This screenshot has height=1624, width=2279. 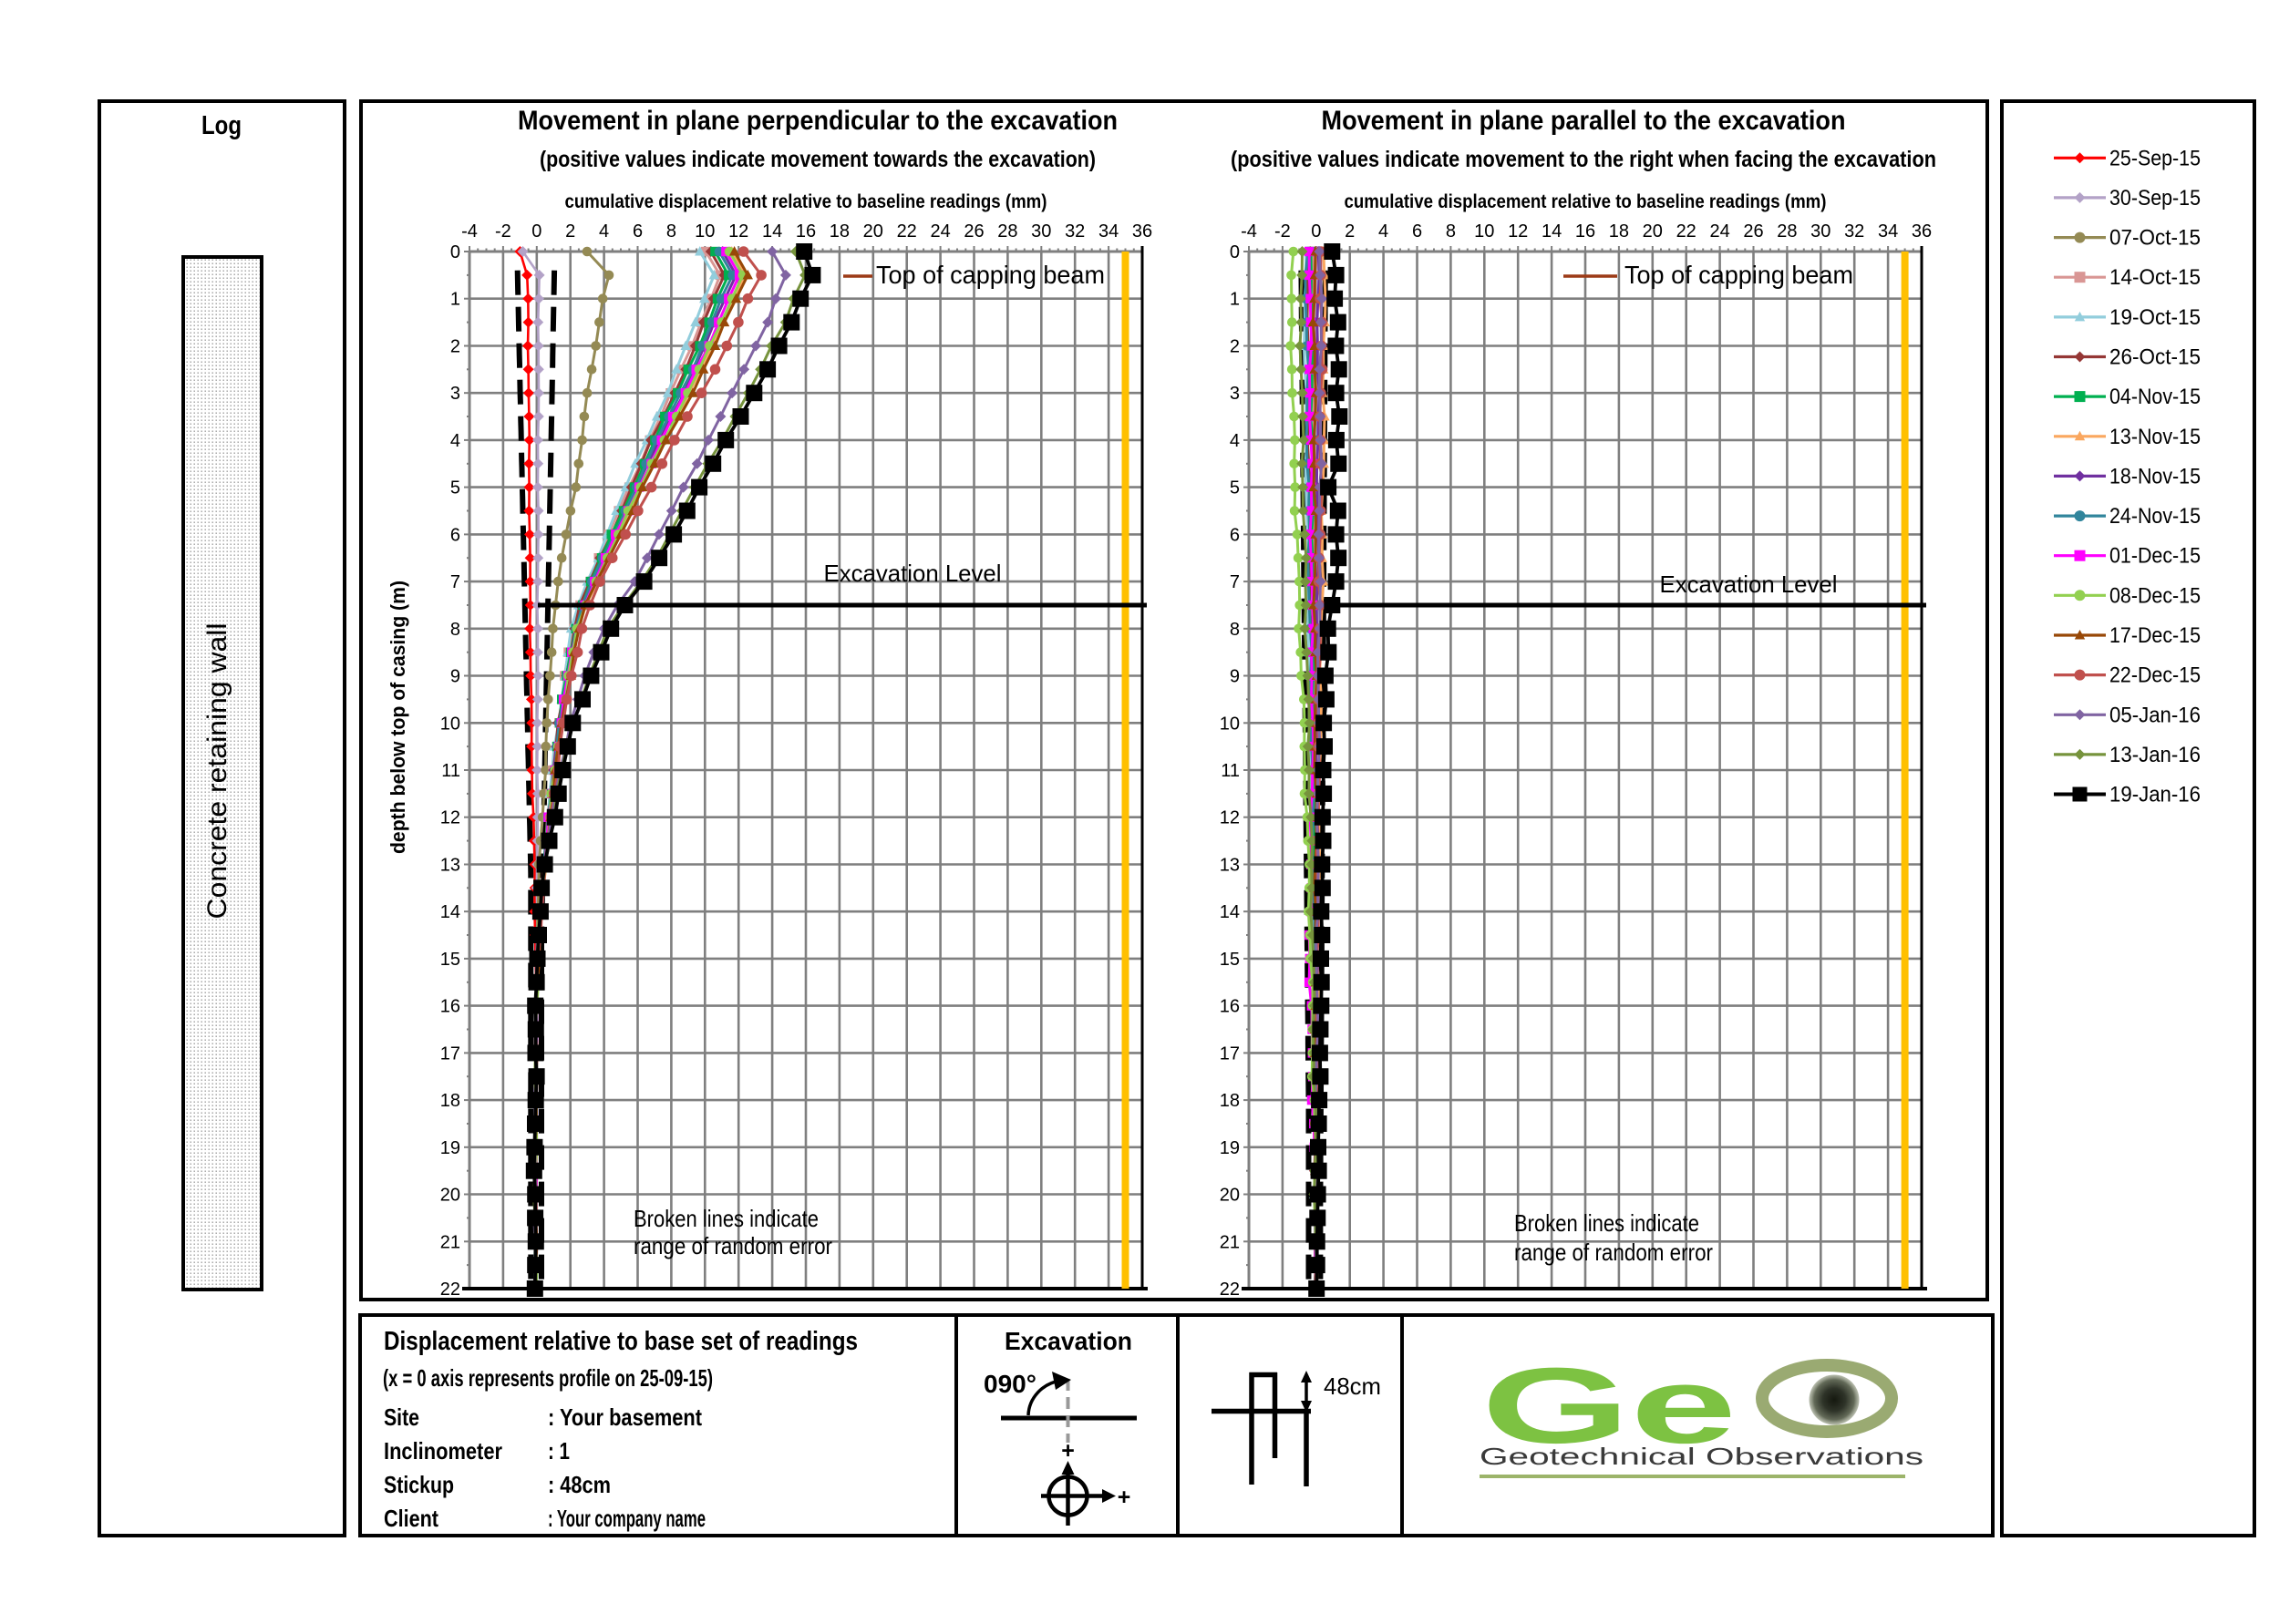 I want to click on svg-text:: 1: : 1, so click(x=559, y=1451).